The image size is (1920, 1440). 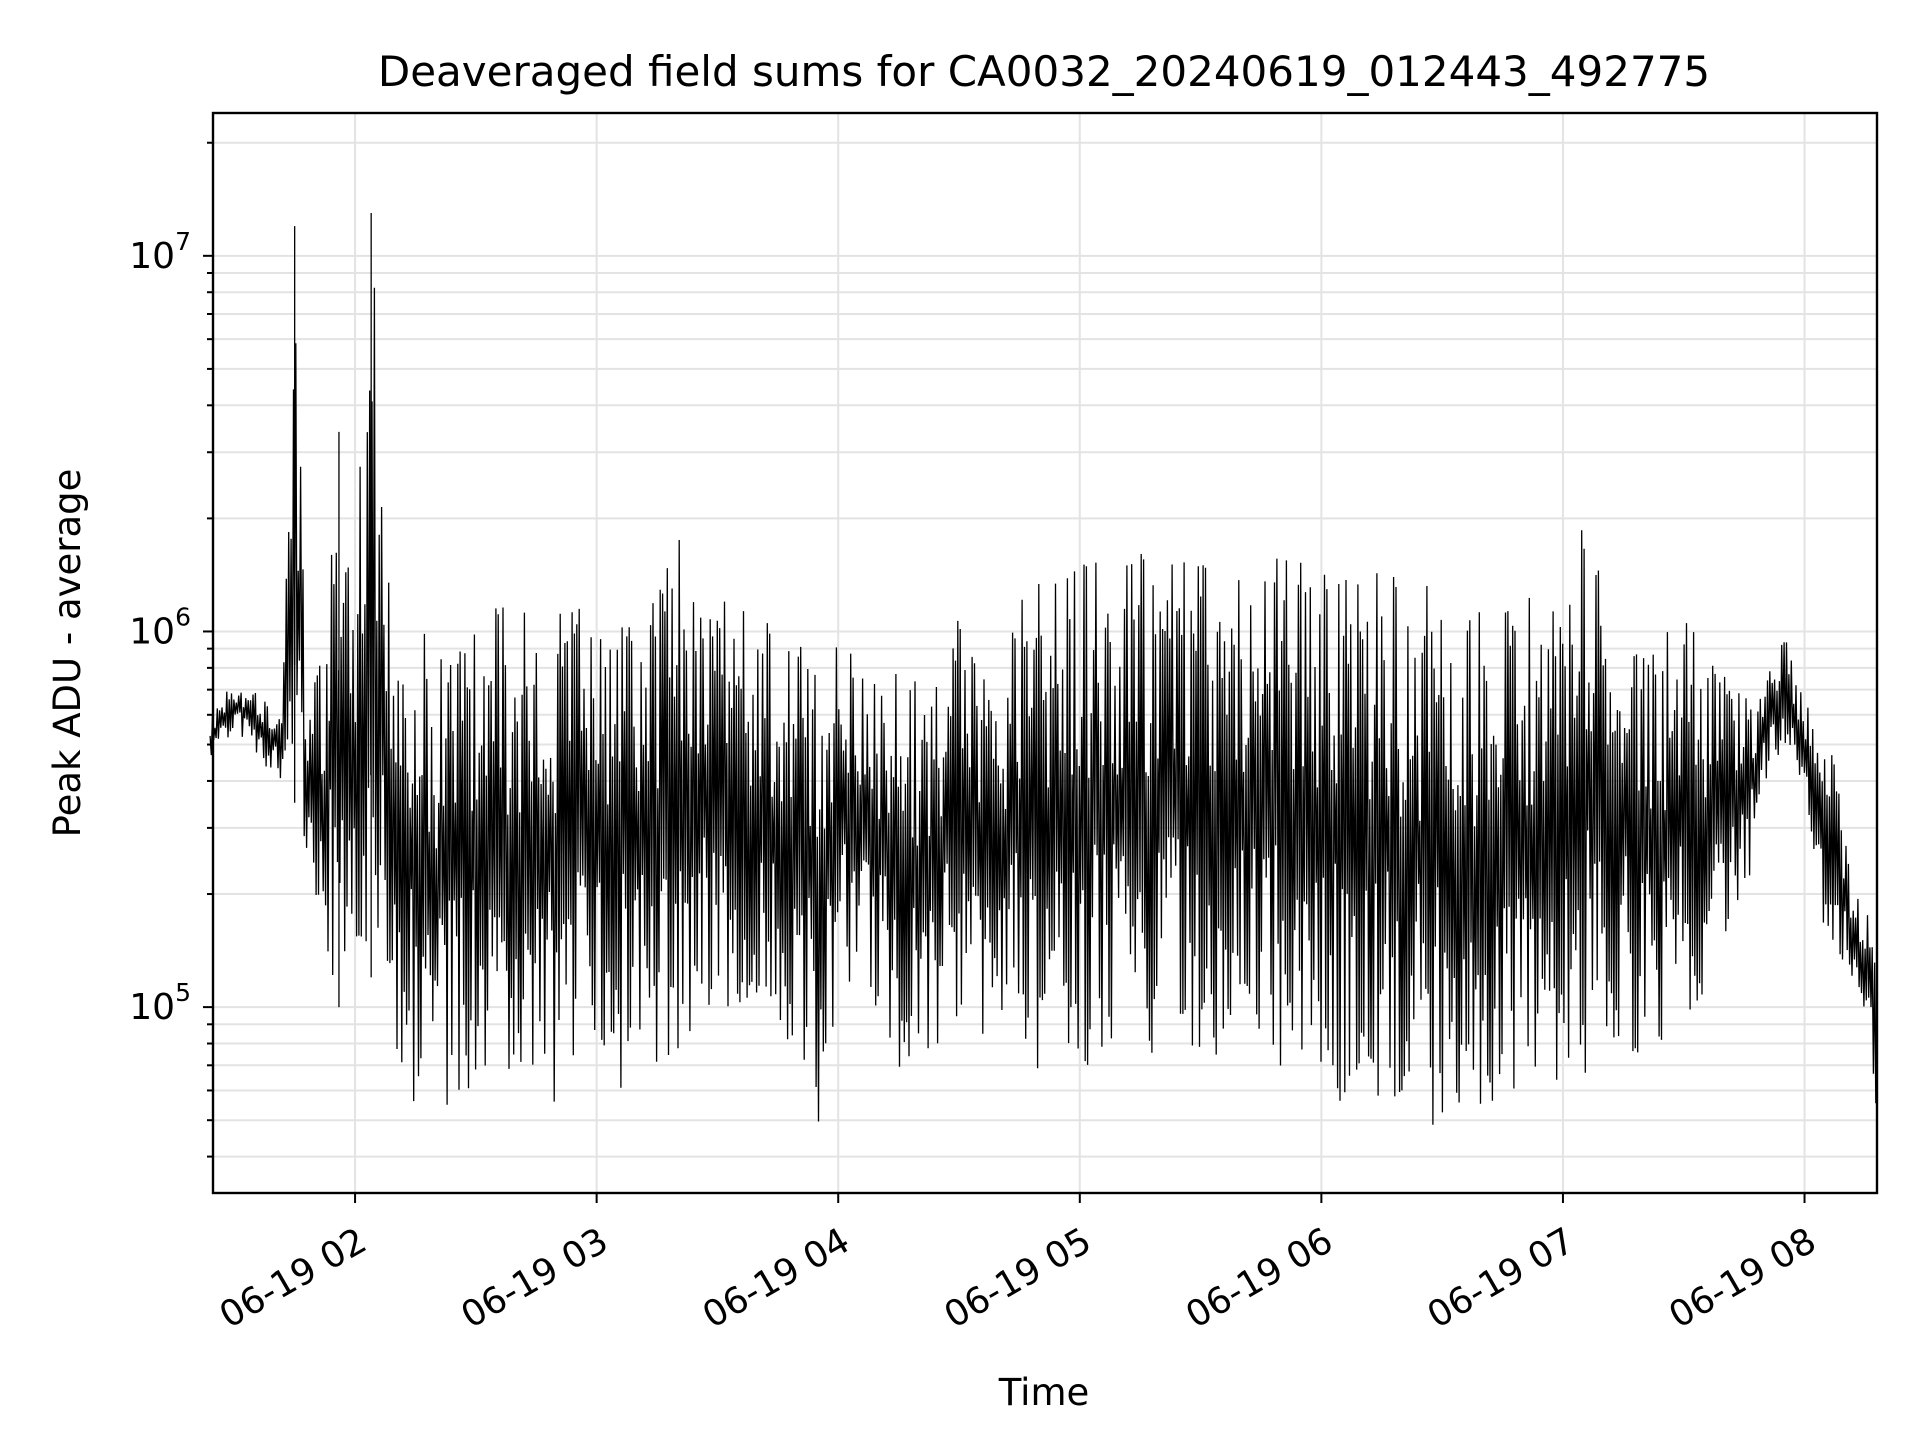 I want to click on x-tick-label: 06-19 05, so click(x=1018, y=1278).